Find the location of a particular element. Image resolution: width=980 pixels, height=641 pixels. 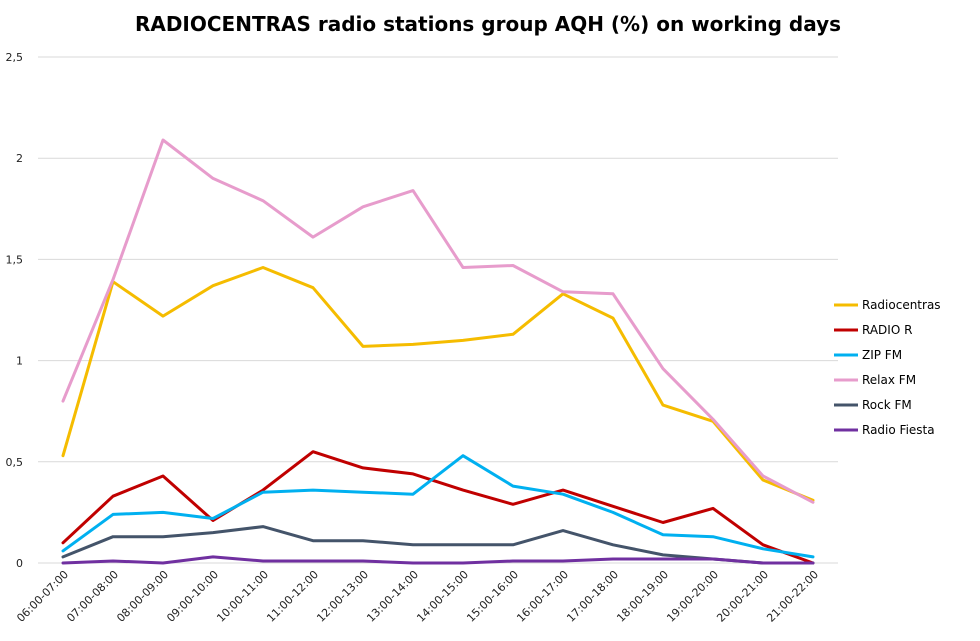

x-tick-label: 14:00-15:00 is located at coordinates (442, 596).